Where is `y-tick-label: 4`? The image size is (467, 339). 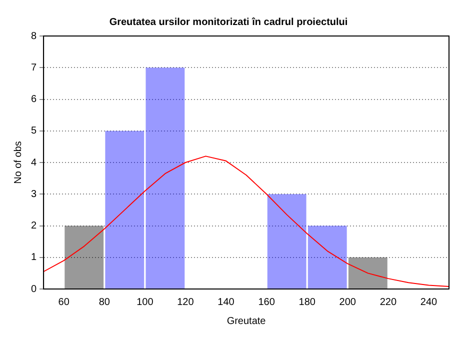 y-tick-label: 4 is located at coordinates (34, 162).